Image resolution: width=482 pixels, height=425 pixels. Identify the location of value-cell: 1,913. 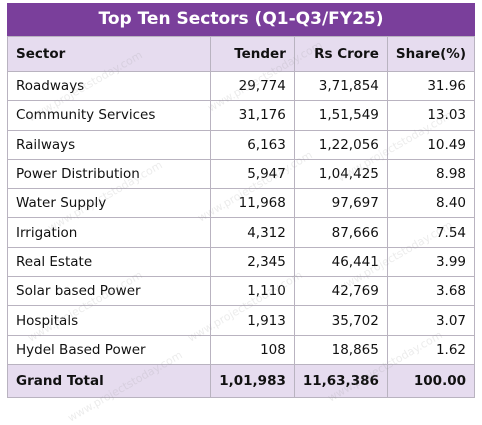
(252, 320).